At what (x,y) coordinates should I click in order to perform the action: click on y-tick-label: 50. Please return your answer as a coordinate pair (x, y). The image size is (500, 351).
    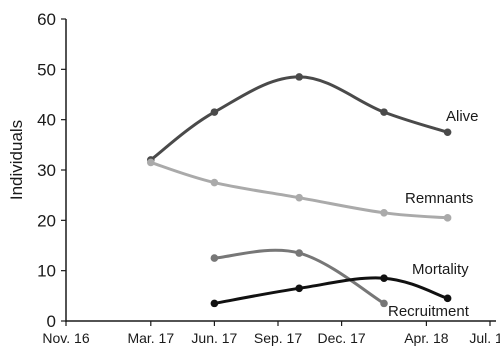
    Looking at the image, I should click on (46, 69).